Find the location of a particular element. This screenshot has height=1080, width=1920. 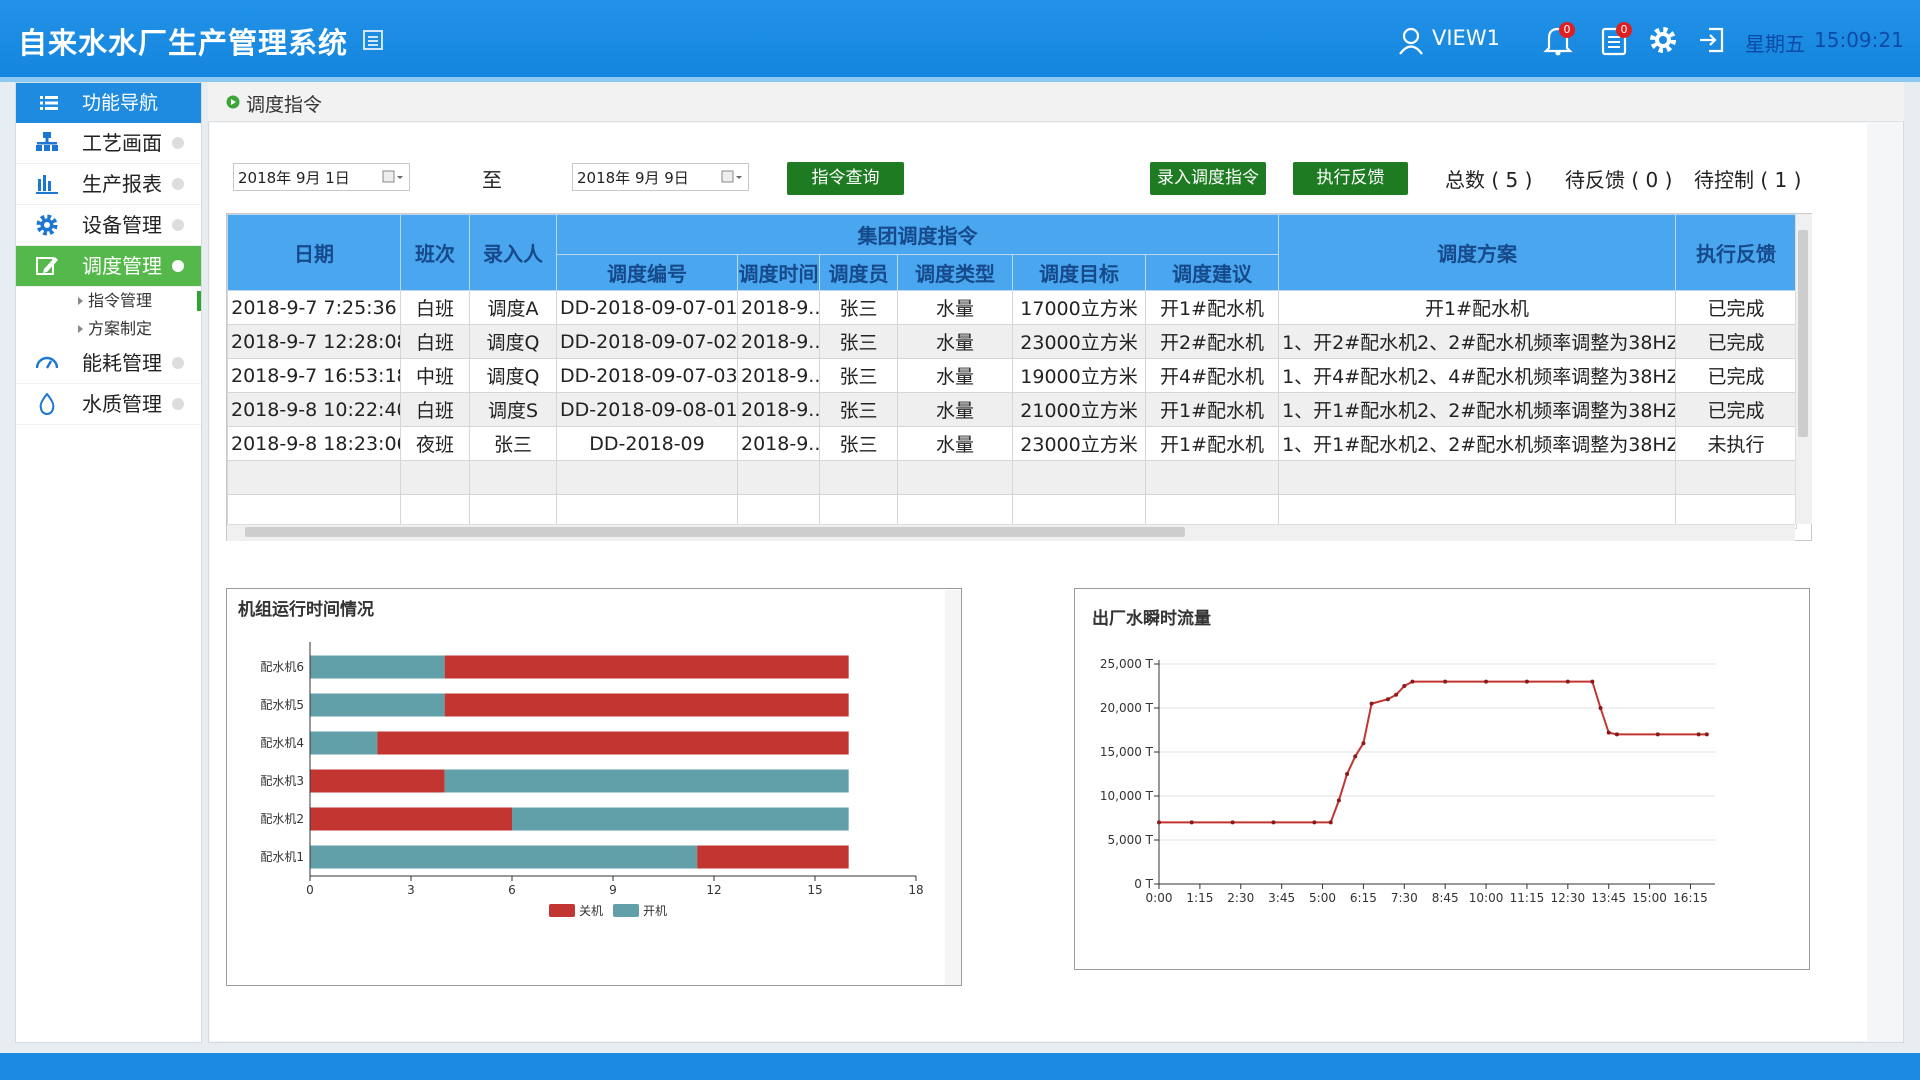

breadcrumb: 调度指令 is located at coordinates (284, 105).